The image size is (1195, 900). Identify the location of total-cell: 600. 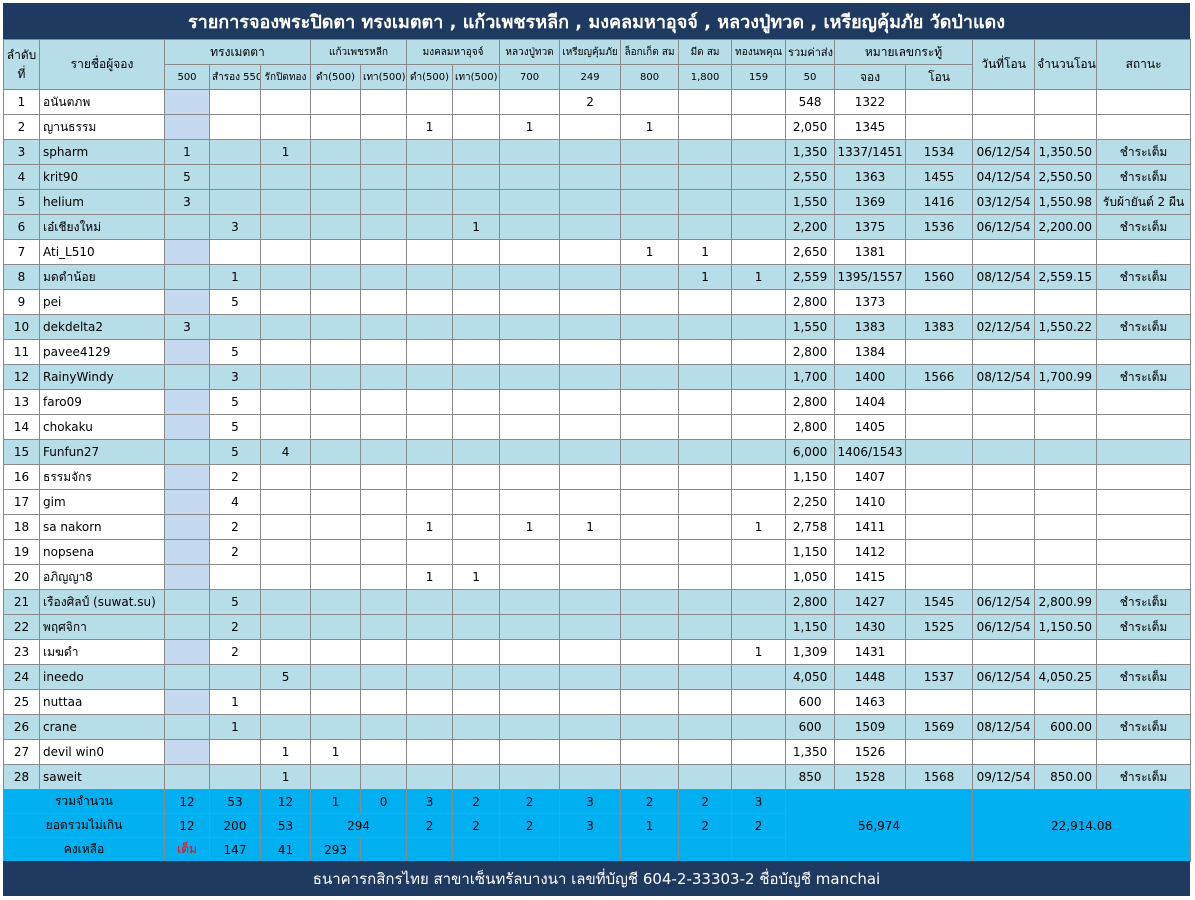
(810, 702).